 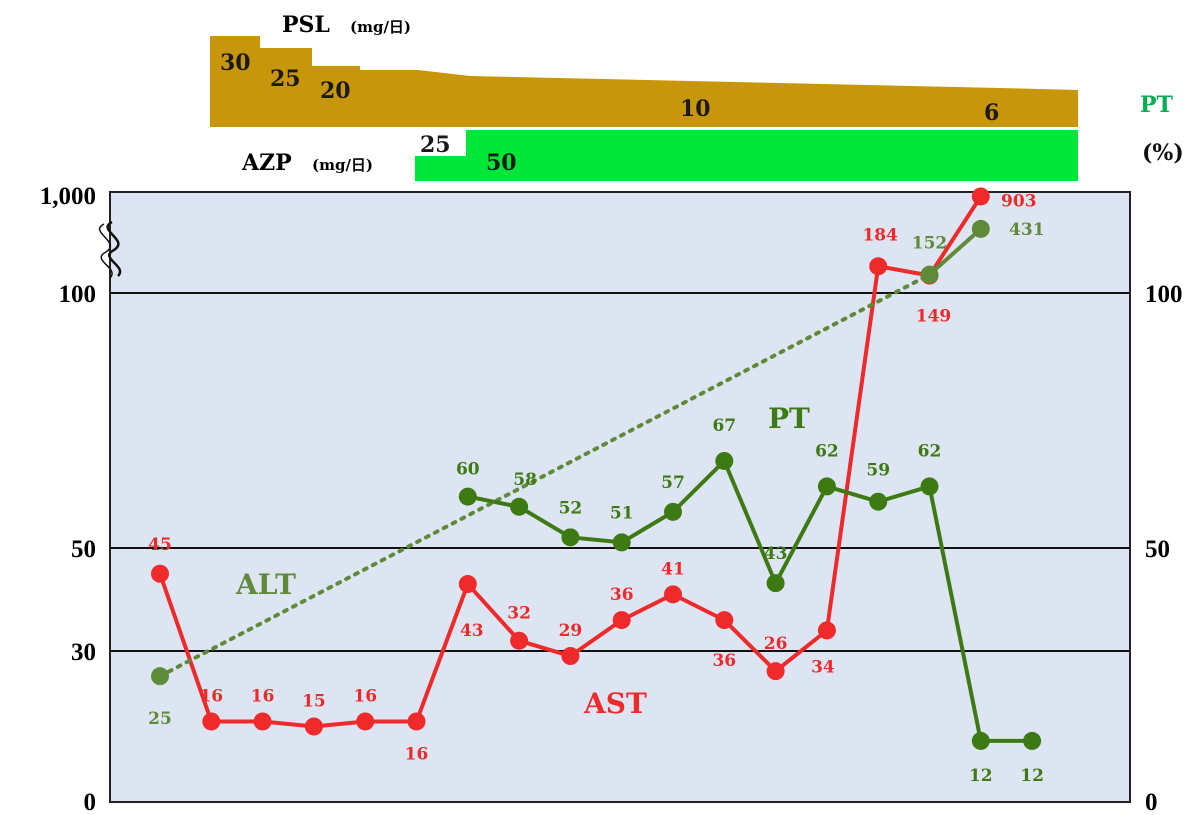 What do you see at coordinates (1027, 230) in the screenshot?
I see `alt-value-label: 431` at bounding box center [1027, 230].